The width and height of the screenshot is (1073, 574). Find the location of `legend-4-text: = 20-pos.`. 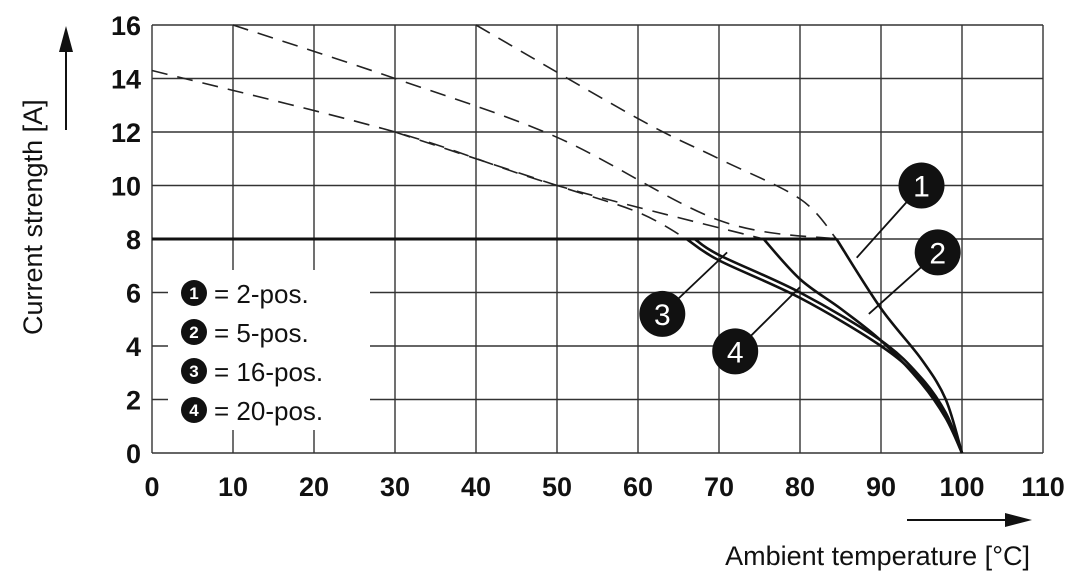

legend-4-text: = 20-pos. is located at coordinates (268, 411).